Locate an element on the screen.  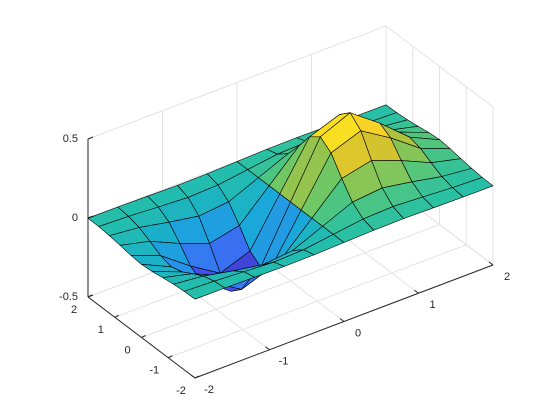
x-tick-label: -1 is located at coordinates (284, 362).